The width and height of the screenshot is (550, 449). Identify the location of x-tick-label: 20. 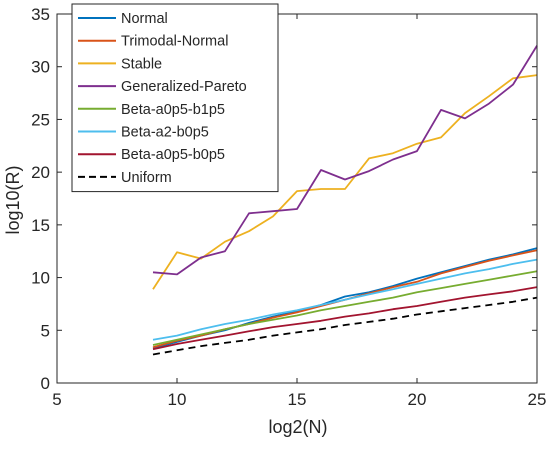
(417, 399).